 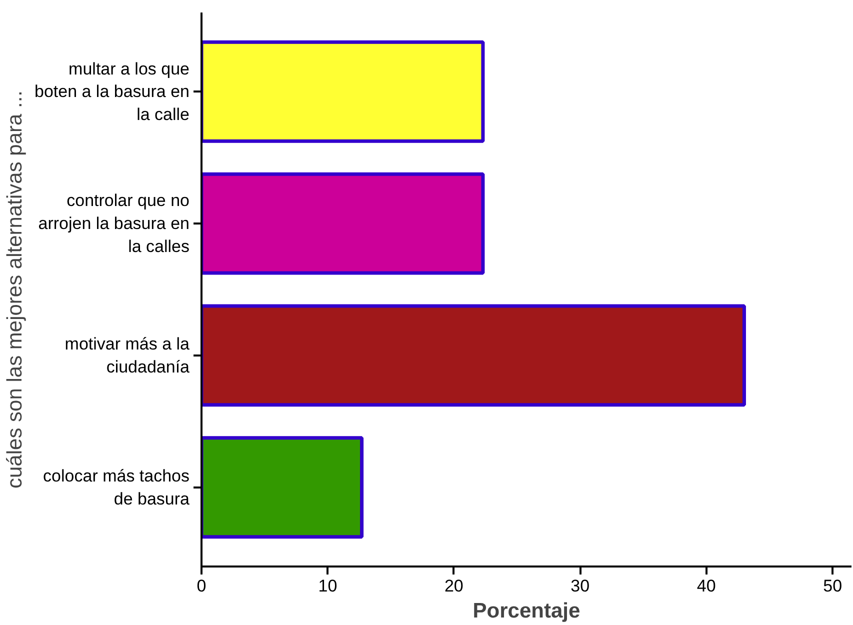 I want to click on x-axis-title: Porcentaje, so click(x=526, y=611).